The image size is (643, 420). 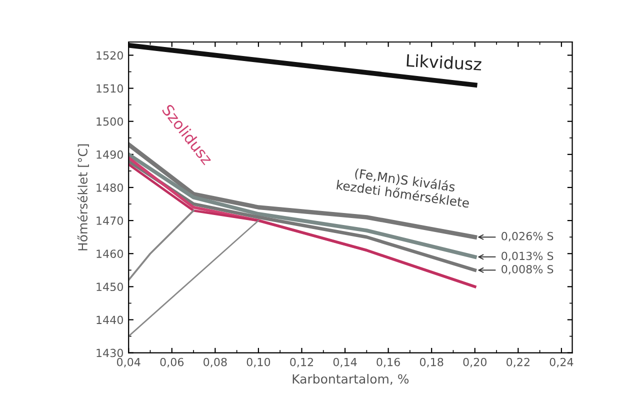 I want to click on x-tick-label: 0,14, so click(x=345, y=363).